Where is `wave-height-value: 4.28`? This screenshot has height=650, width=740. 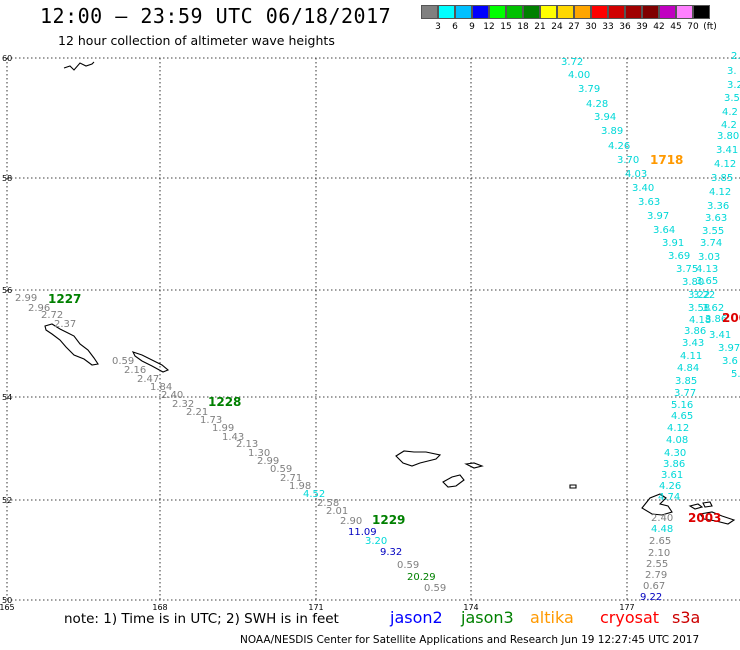 wave-height-value: 4.28 is located at coordinates (597, 104).